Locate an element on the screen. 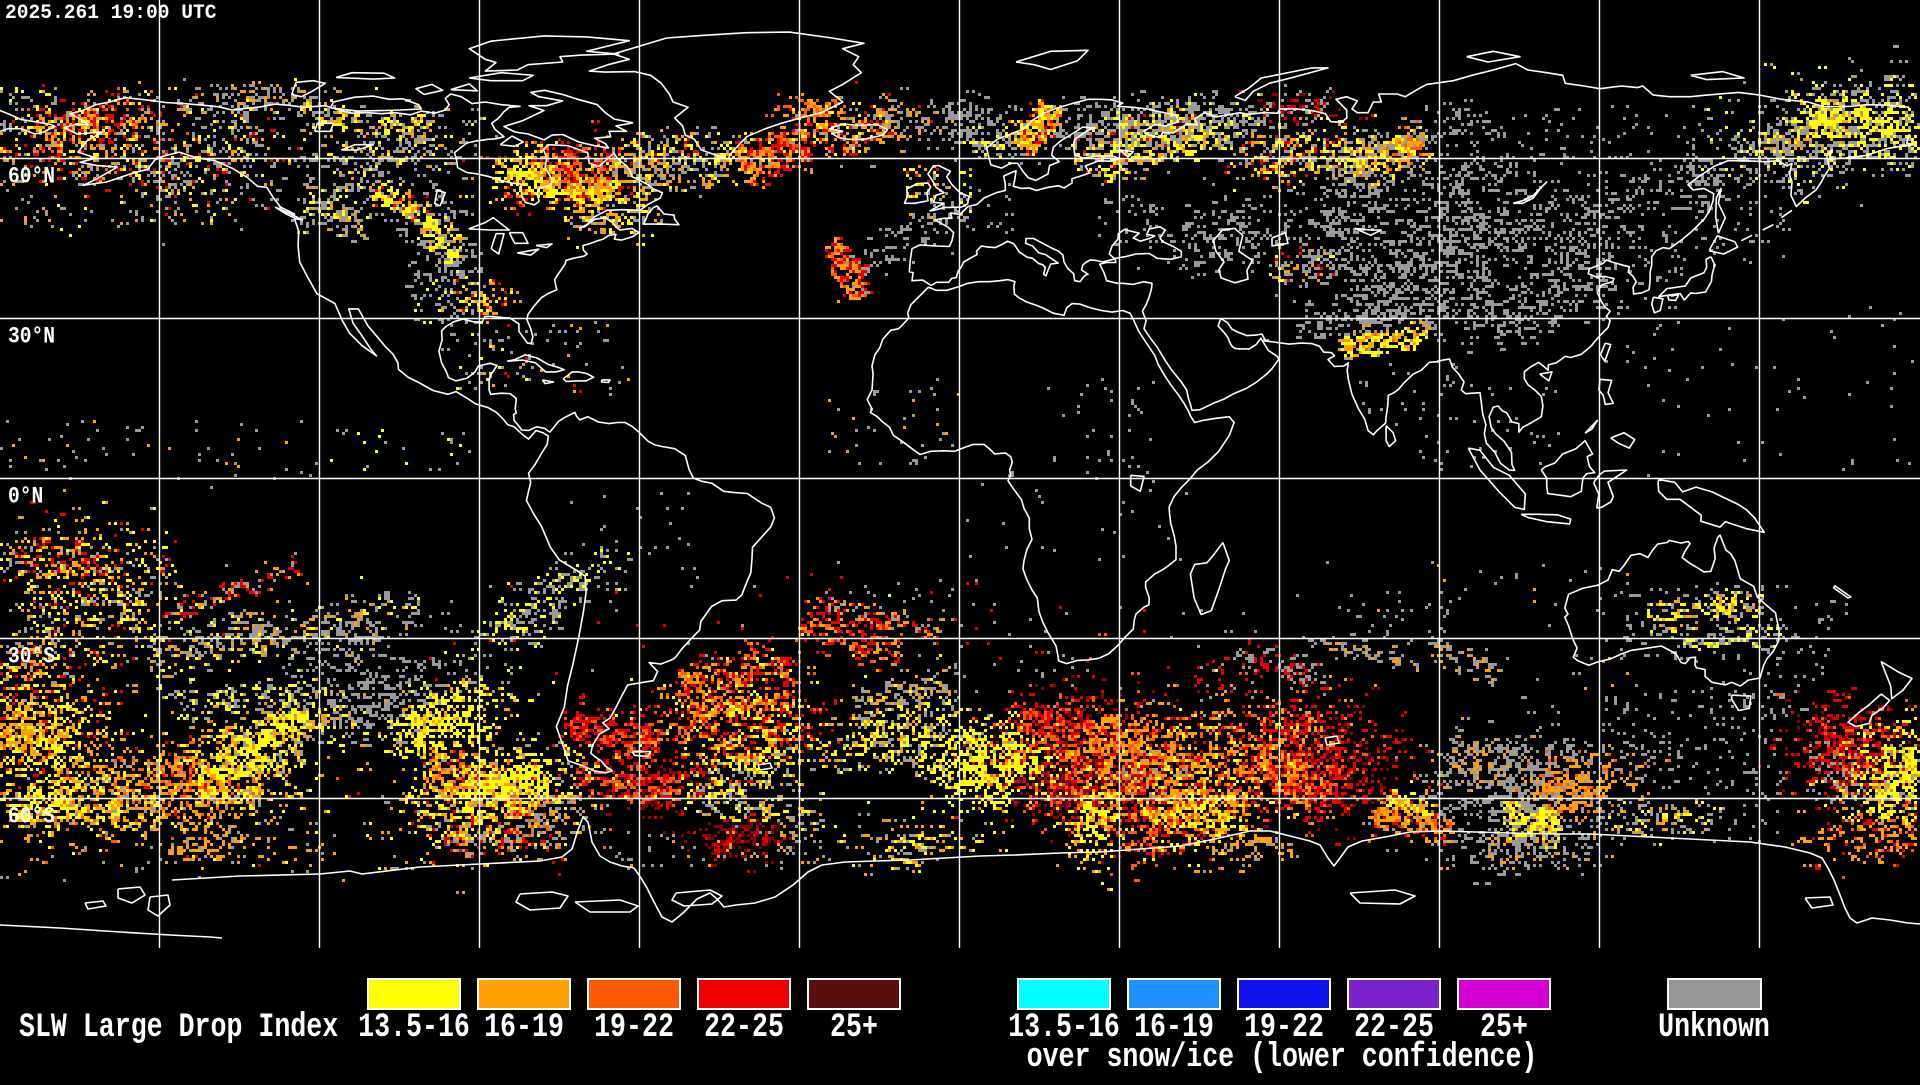 The height and width of the screenshot is (1085, 1920). svg-text: SLW Large Drop Index is located at coordinates (178, 1028).